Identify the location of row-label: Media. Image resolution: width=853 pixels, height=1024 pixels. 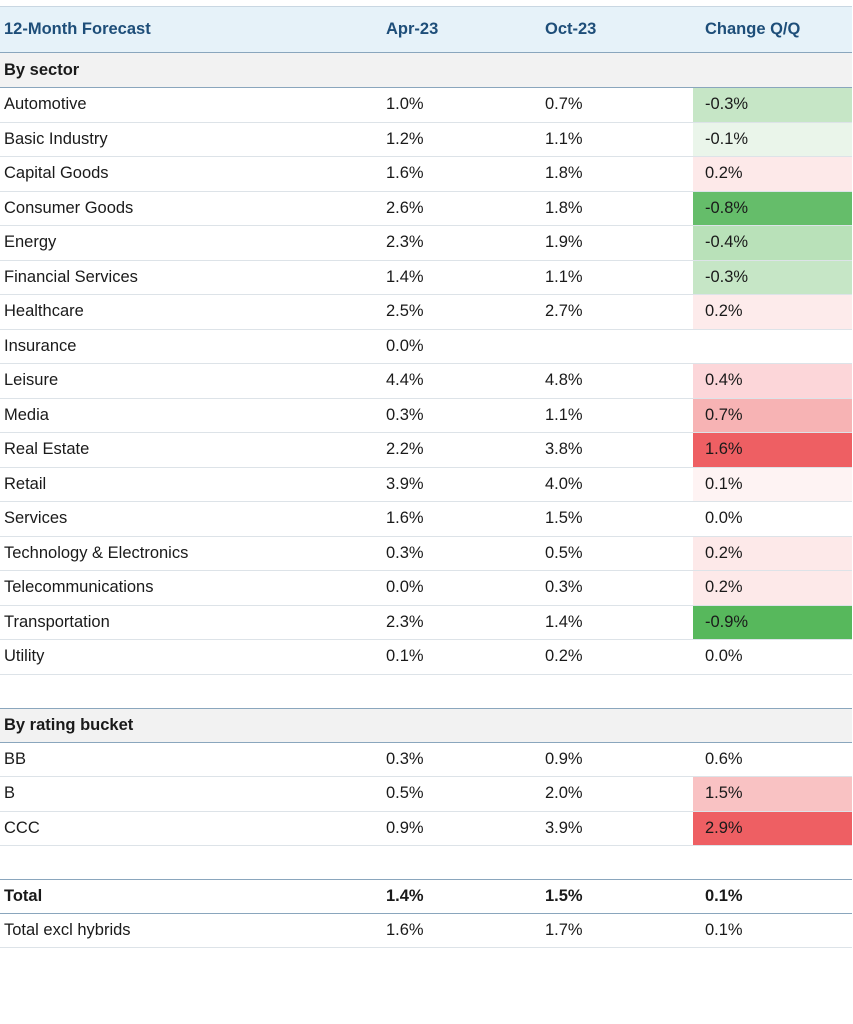
(26, 414).